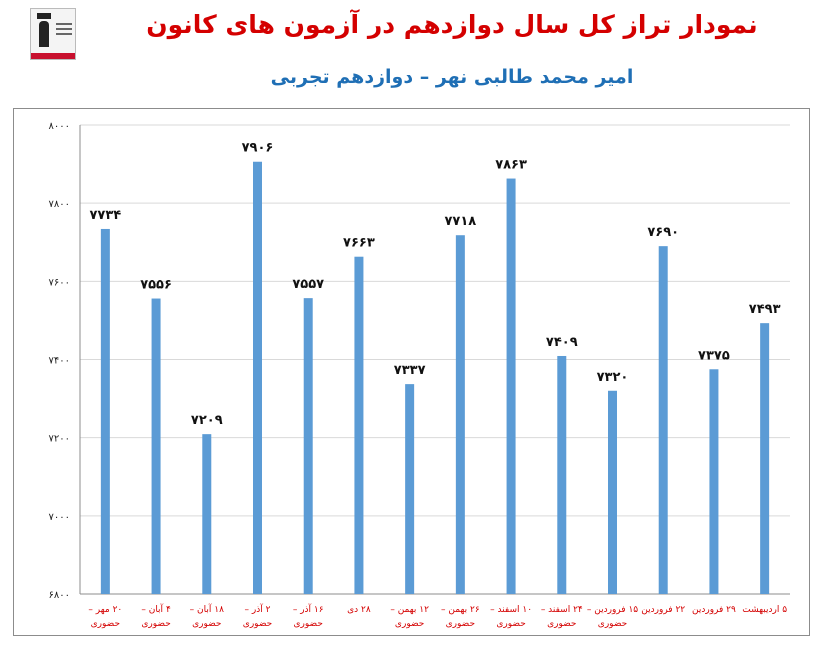 Image resolution: width=824 pixels, height=652 pixels. Describe the element at coordinates (207, 420) in the screenshot. I see `data-label: ۷۲۰۹` at that location.